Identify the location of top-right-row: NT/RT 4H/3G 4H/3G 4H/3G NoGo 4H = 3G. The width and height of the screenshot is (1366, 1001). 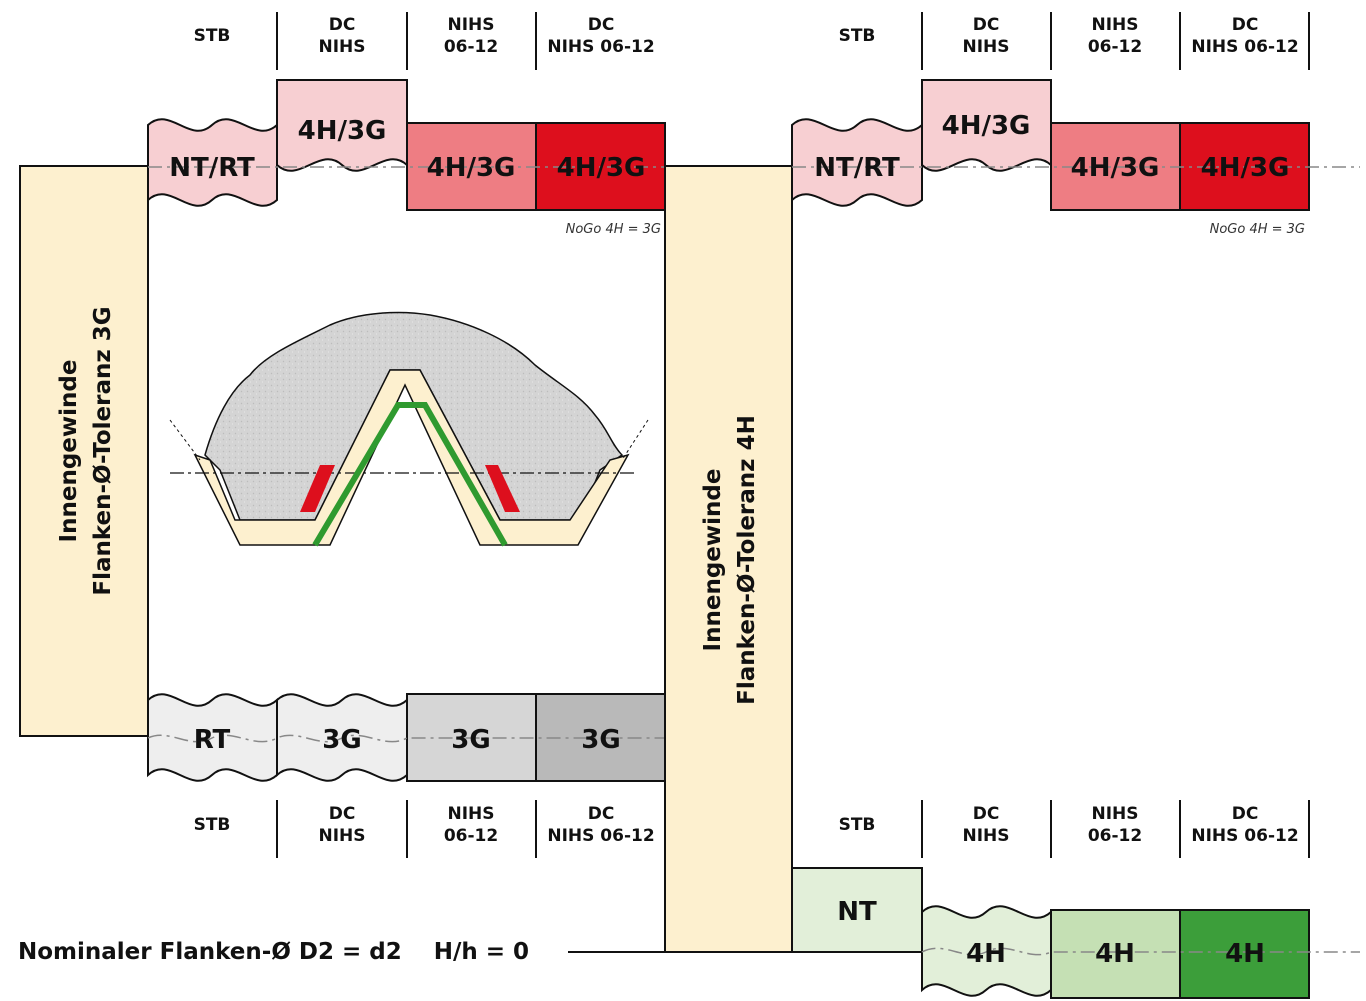
(1075, 158).